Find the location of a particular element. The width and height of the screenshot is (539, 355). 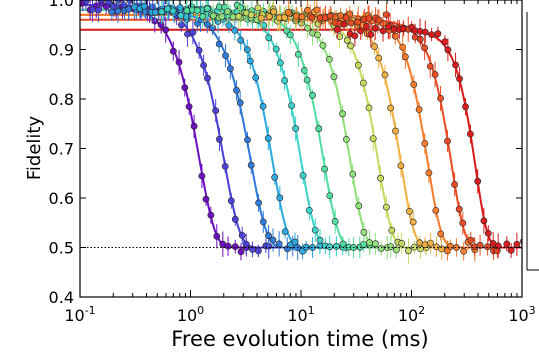

x-tick-label: 10⁻¹ is located at coordinates (79, 314).